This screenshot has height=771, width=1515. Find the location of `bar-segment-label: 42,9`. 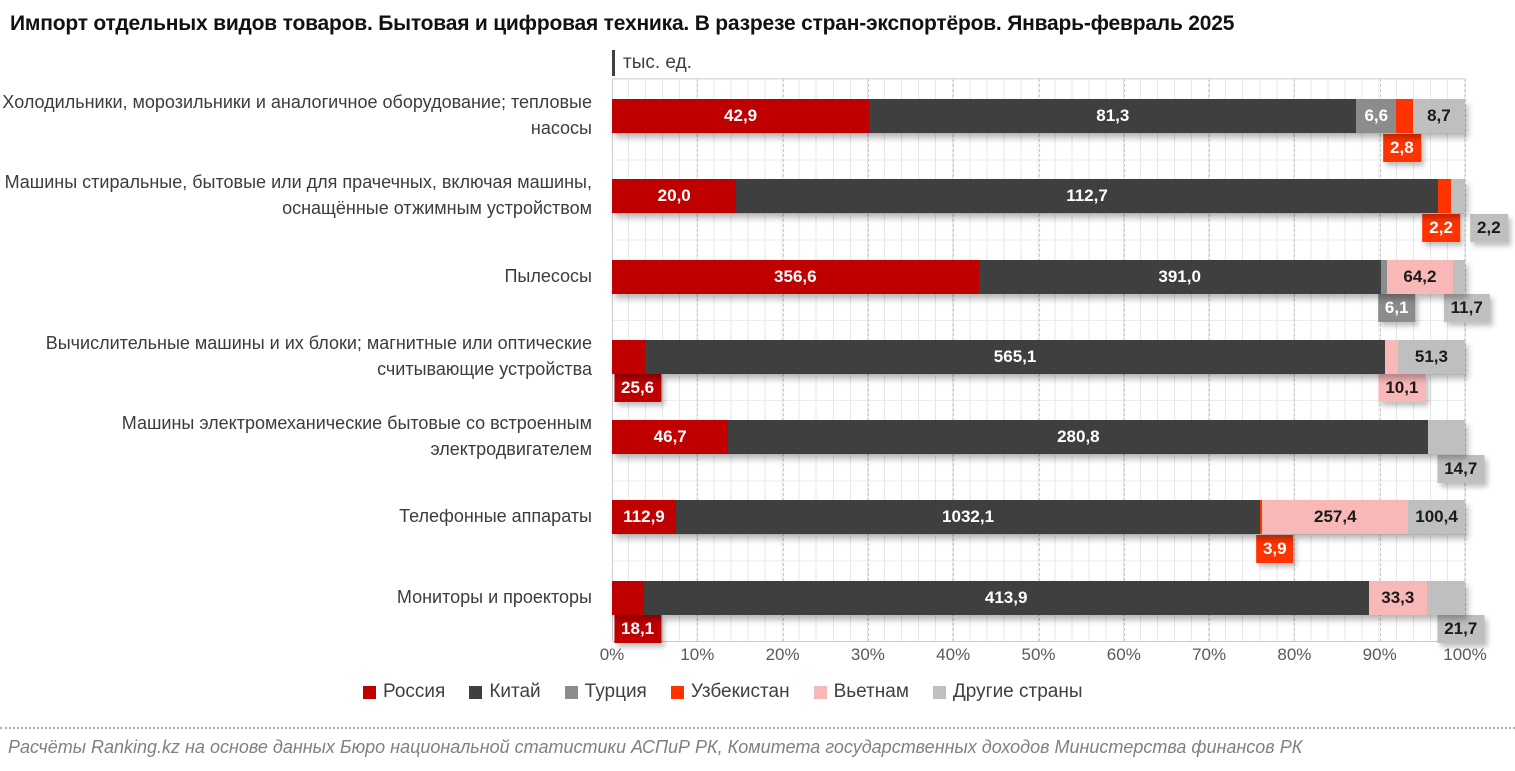

bar-segment-label: 42,9 is located at coordinates (741, 115).